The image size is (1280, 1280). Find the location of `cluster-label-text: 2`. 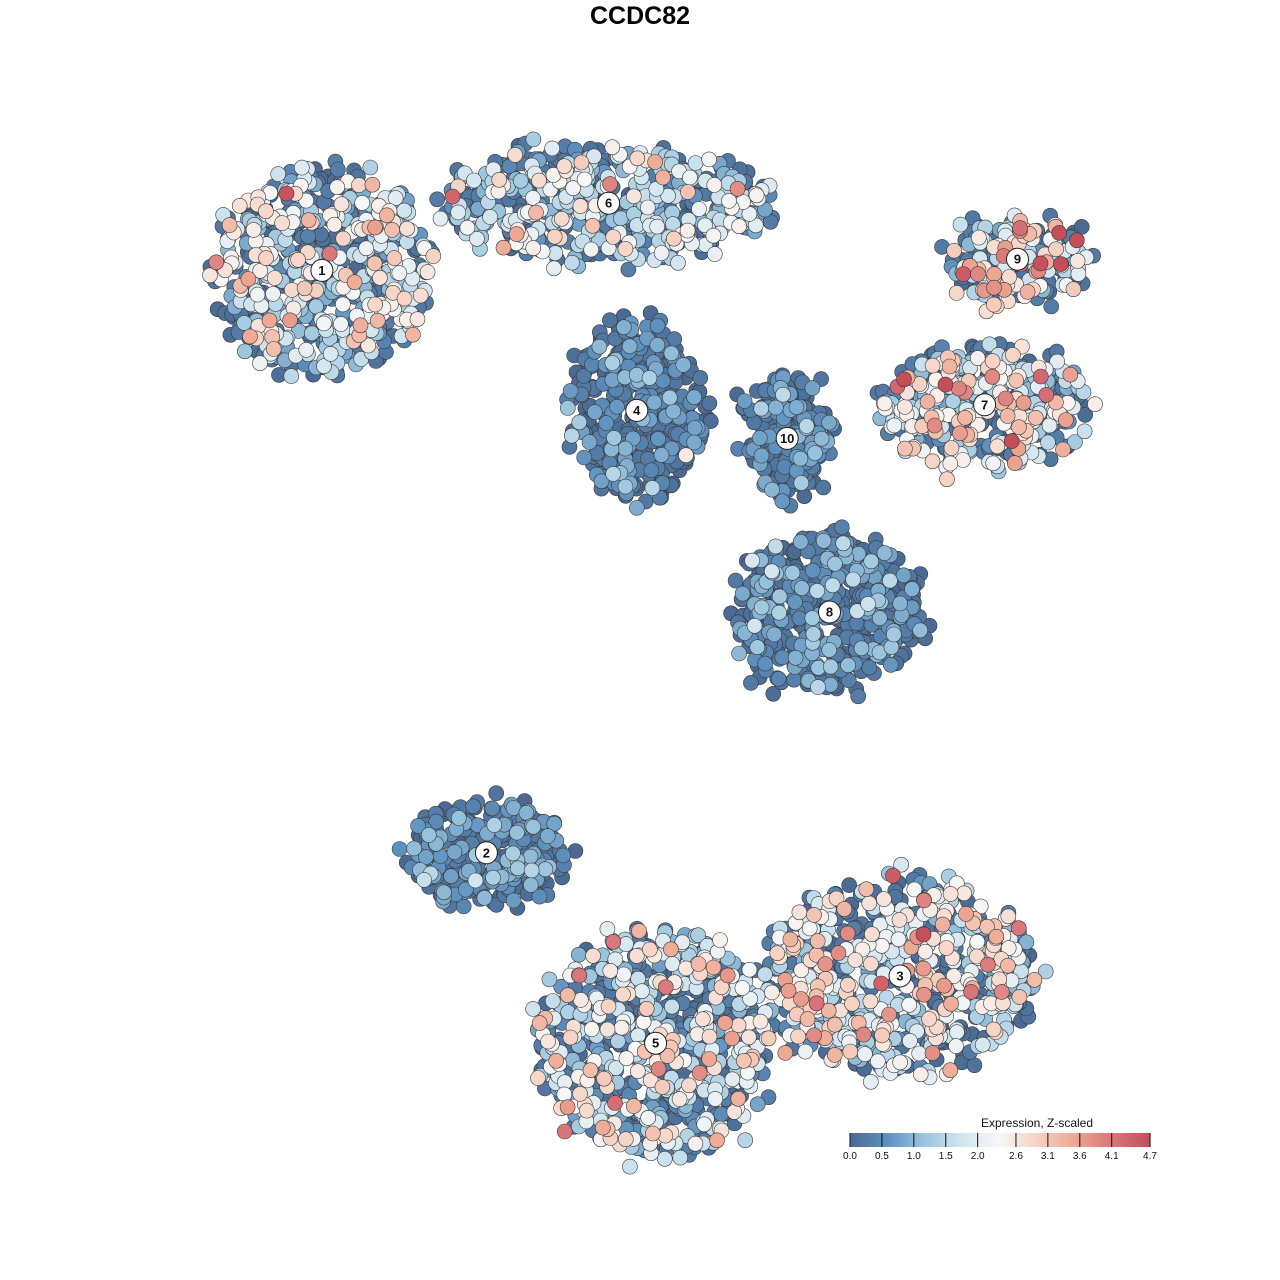

cluster-label-text: 2 is located at coordinates (486, 852).